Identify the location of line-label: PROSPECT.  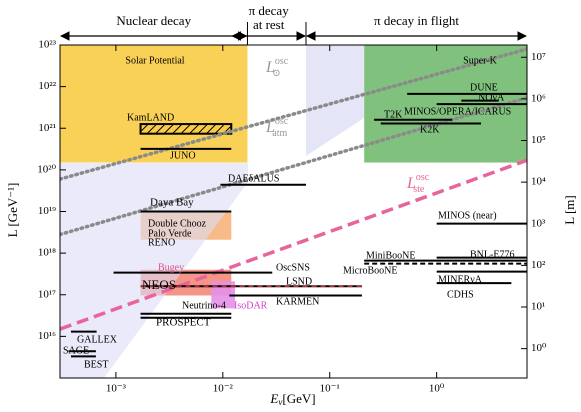
(183, 323).